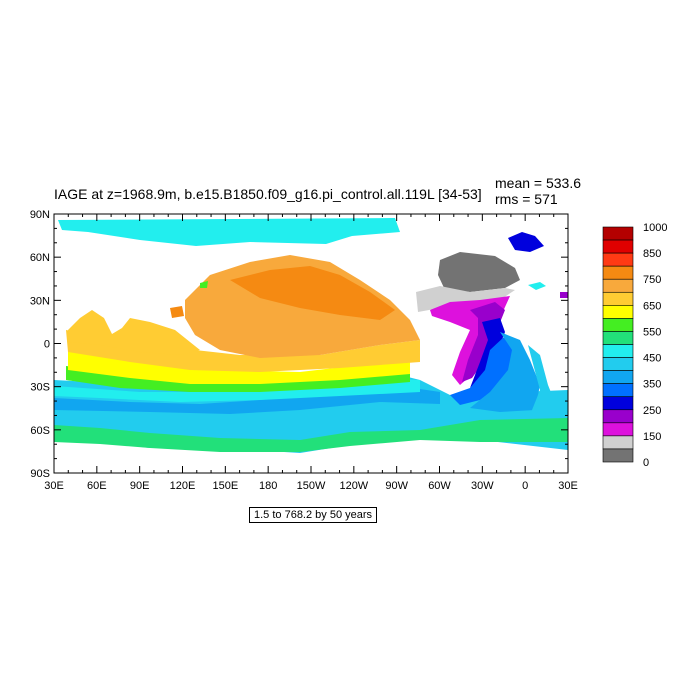  What do you see at coordinates (268, 486) in the screenshot?
I see `x-tick-label: 180` at bounding box center [268, 486].